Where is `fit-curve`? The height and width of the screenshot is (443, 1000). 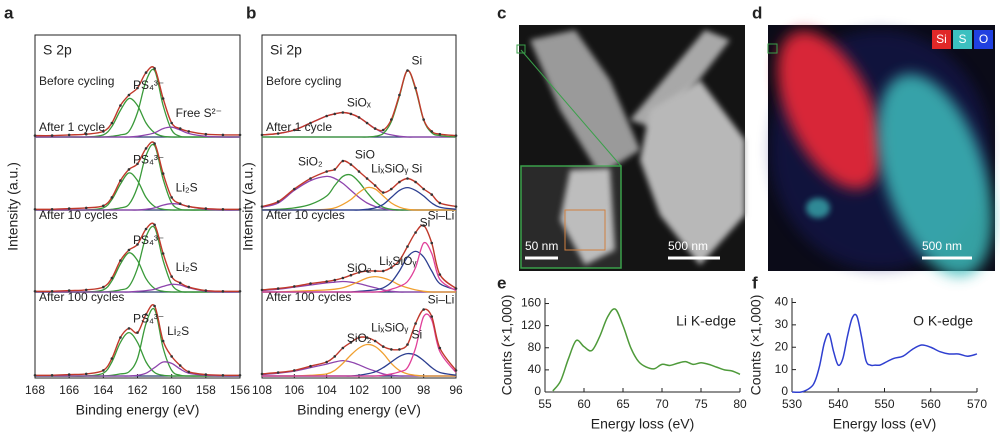 fit-curve is located at coordinates (359, 103).